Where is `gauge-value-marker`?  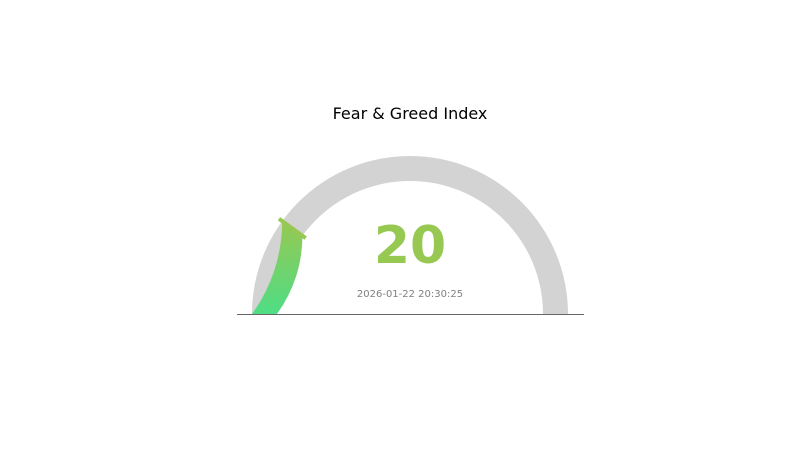
gauge-value-marker is located at coordinates (292, 228).